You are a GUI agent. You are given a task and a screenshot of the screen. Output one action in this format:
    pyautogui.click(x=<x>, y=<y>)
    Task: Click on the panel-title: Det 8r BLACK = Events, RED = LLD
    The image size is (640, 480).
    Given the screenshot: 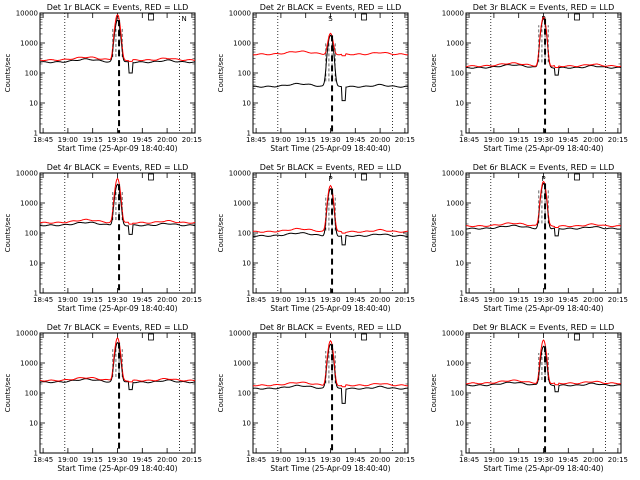 What is the action you would take?
    pyautogui.click(x=331, y=327)
    